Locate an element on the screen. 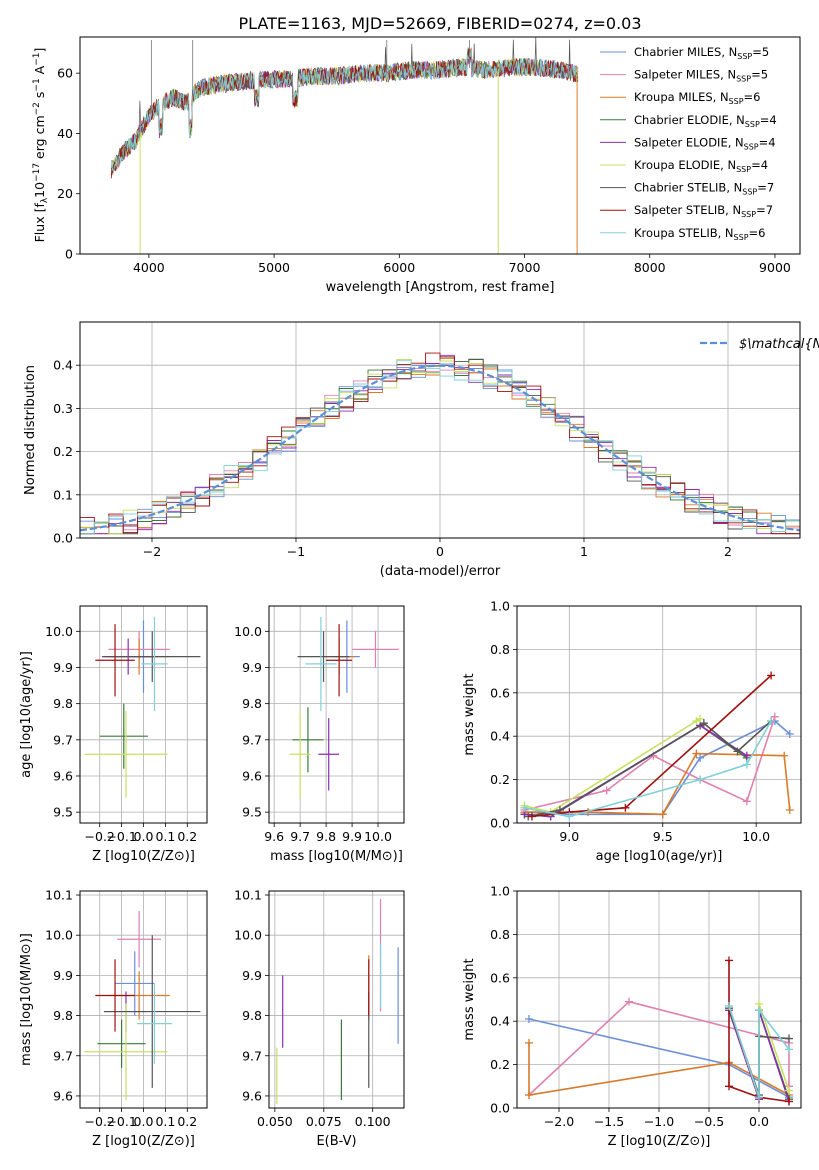 This screenshot has width=819, height=1170. tick-label-x: −0.5 is located at coordinates (709, 1121).